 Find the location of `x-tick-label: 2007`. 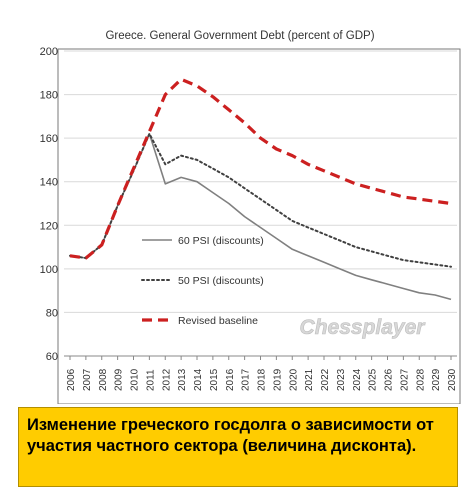

x-tick-label: 2007 is located at coordinates (87, 379).